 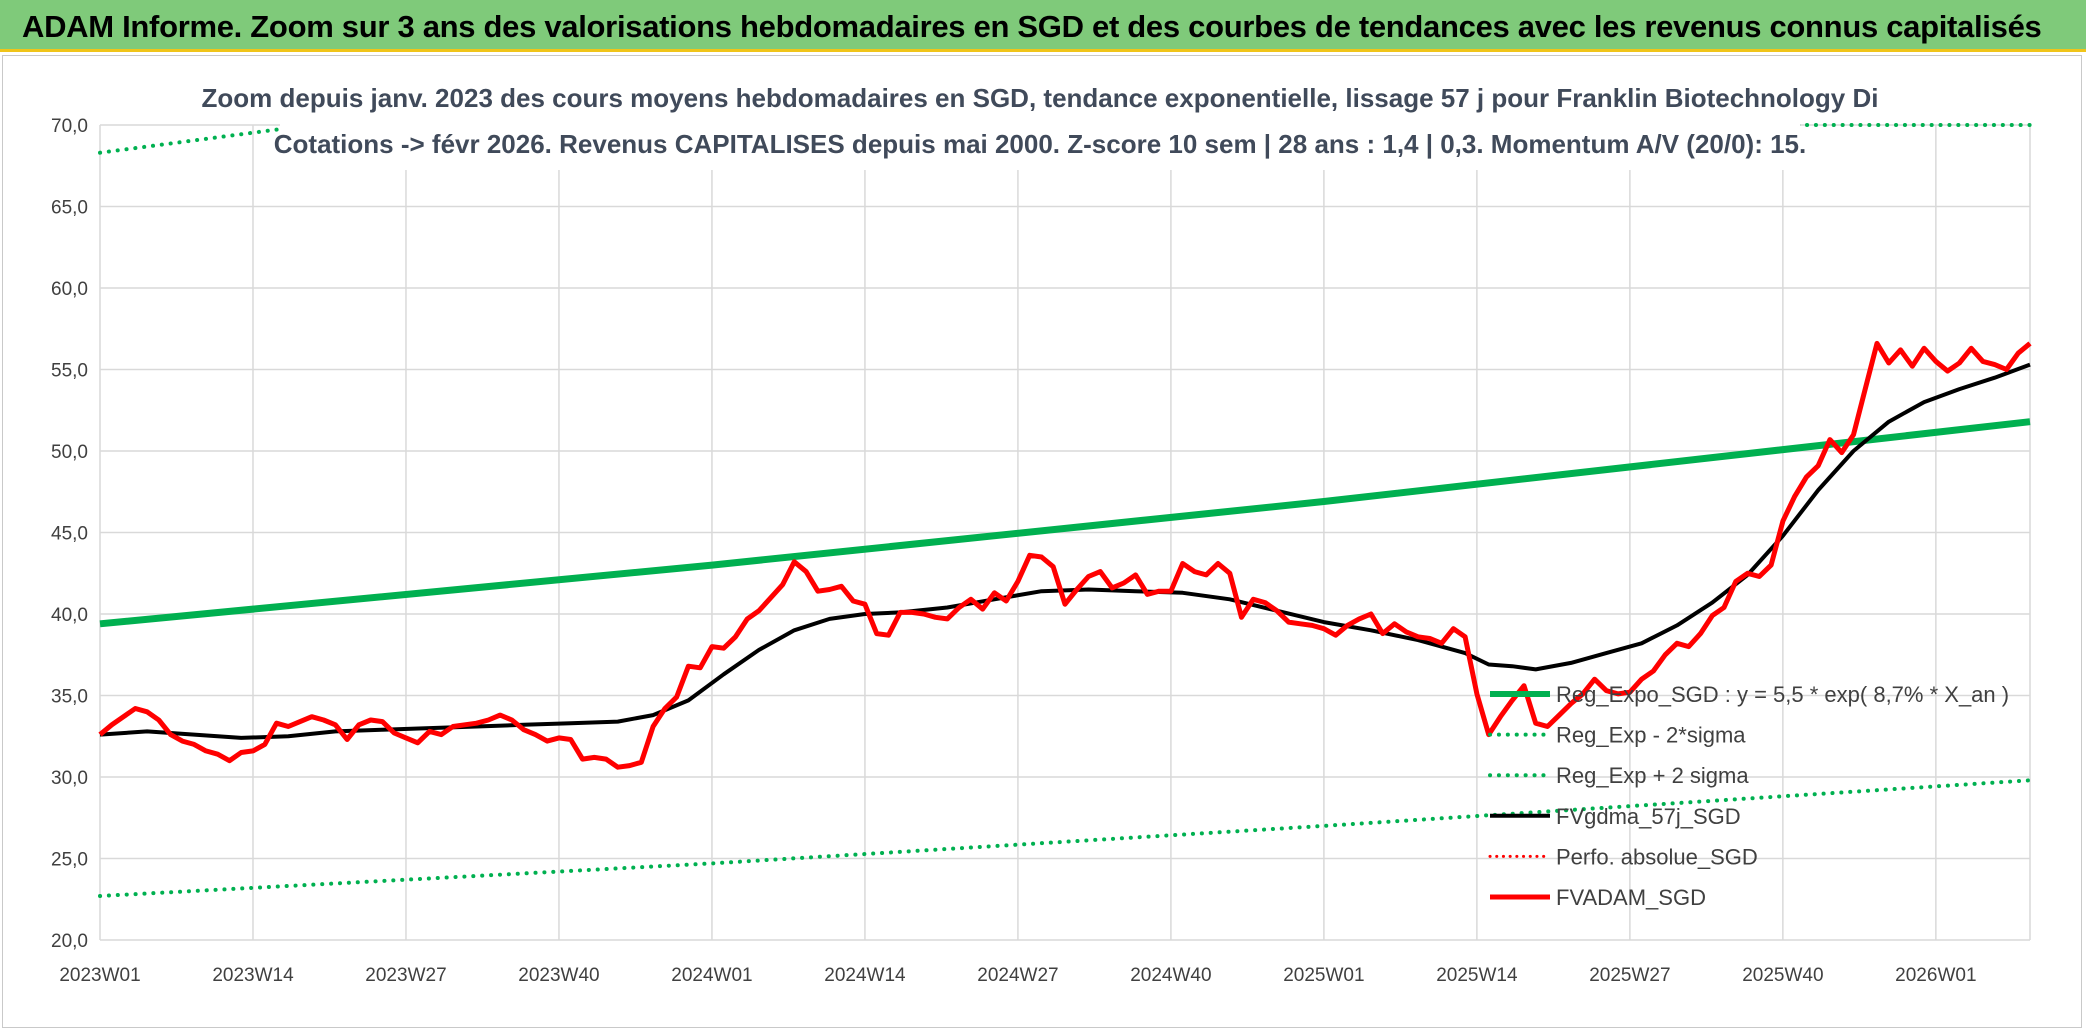 I want to click on legend-label-perfo-absolue-sgd: Perfo. absolue_SGD, so click(x=1657, y=856).